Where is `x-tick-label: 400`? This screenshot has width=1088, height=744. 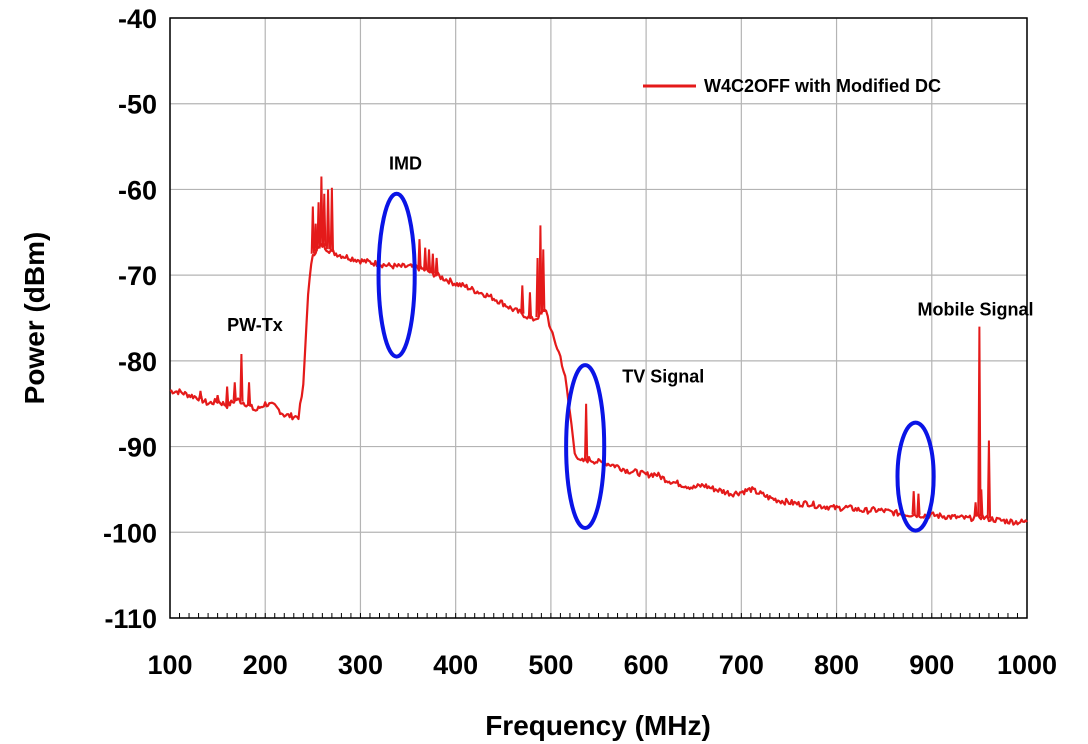 x-tick-label: 400 is located at coordinates (455, 665).